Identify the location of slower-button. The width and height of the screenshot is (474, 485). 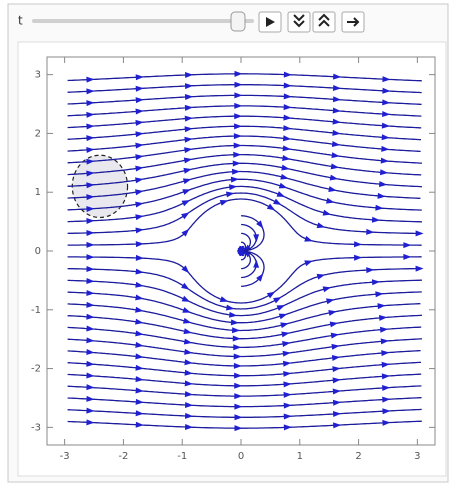
(299, 22).